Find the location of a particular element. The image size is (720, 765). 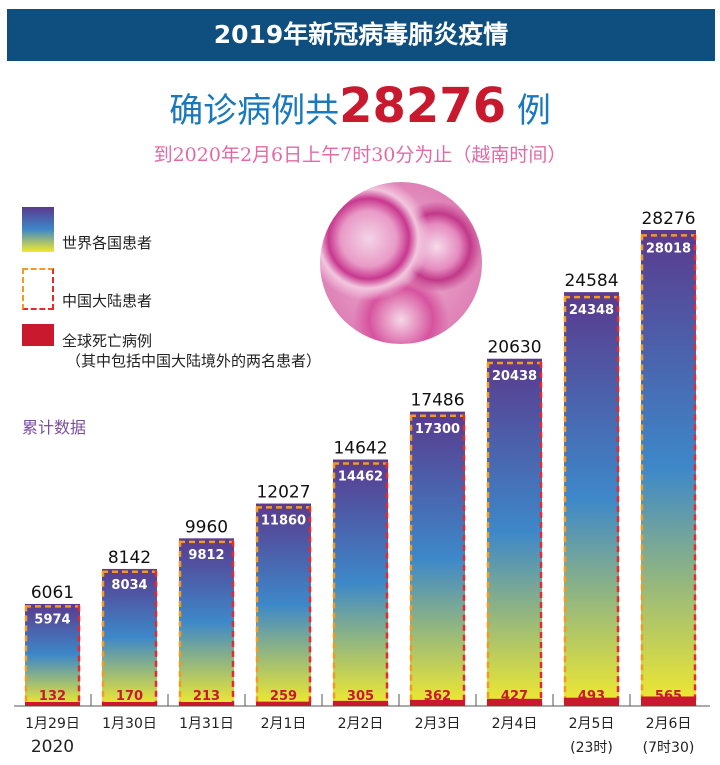

label-deaths: 362 is located at coordinates (437, 696).